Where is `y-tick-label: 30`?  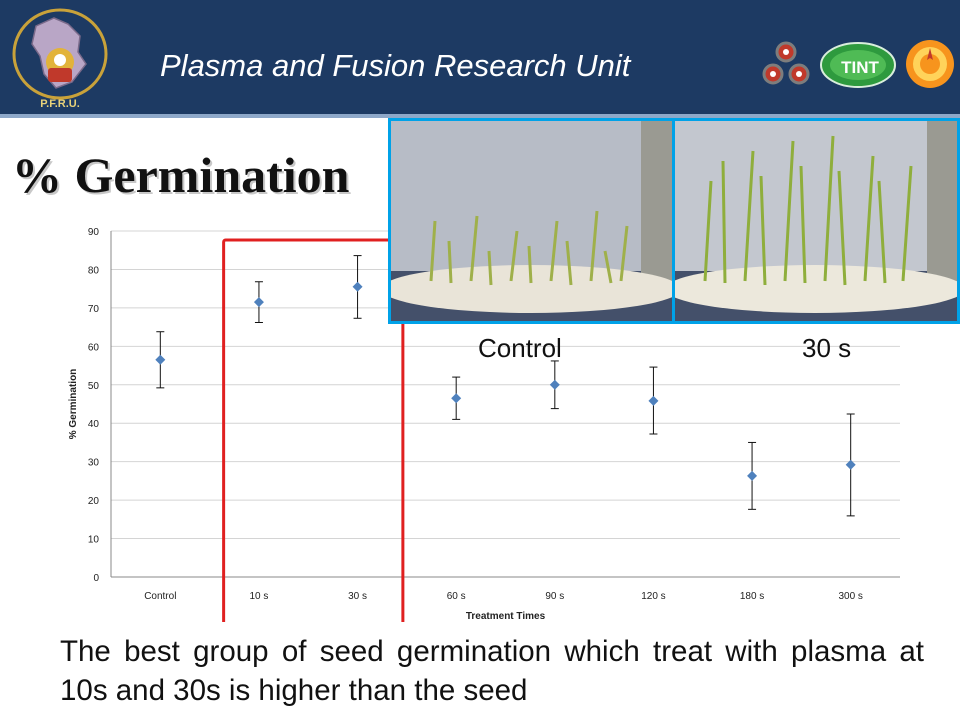 y-tick-label: 30 is located at coordinates (94, 463).